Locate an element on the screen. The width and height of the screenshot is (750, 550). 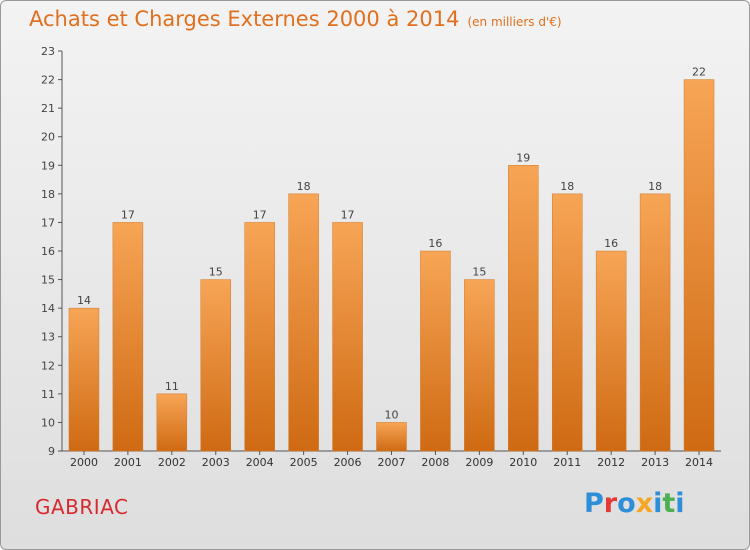
x-tick-label: 2010 is located at coordinates (523, 462).